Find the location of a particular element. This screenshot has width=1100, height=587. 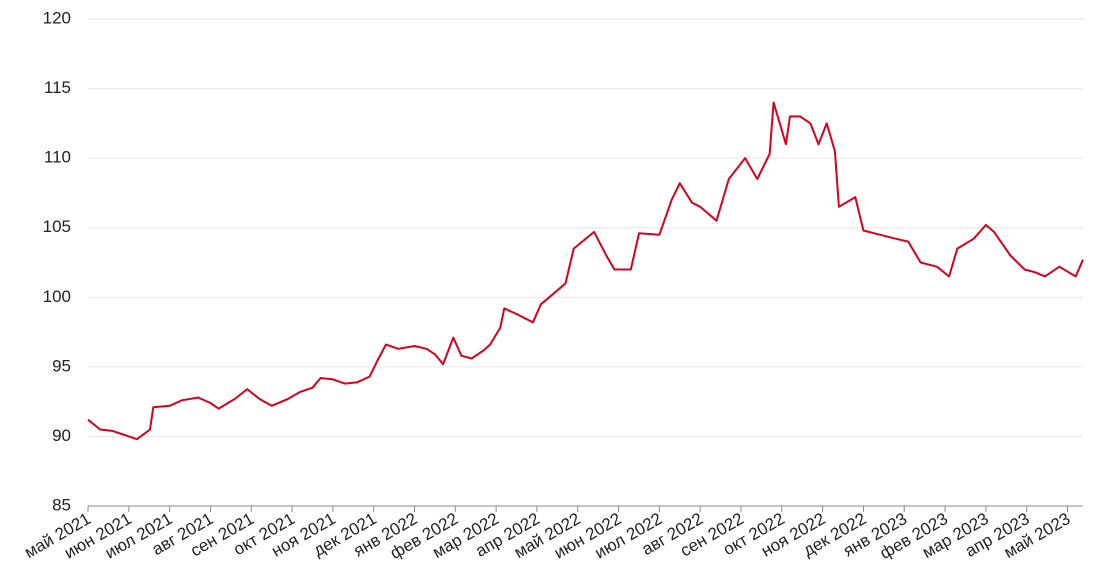

y-tick-label: 100 is located at coordinates (57, 296).